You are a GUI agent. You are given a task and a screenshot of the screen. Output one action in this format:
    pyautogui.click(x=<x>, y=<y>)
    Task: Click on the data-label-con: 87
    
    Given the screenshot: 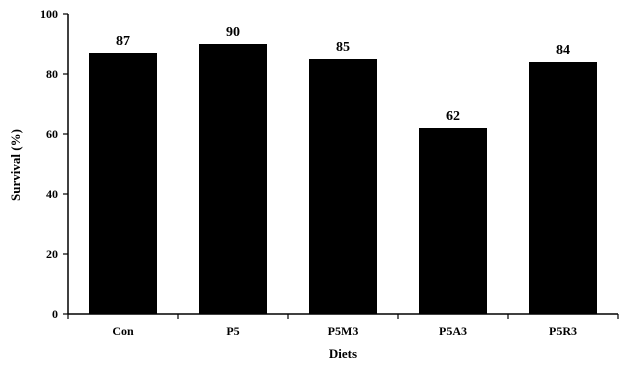 What is the action you would take?
    pyautogui.click(x=123, y=41)
    